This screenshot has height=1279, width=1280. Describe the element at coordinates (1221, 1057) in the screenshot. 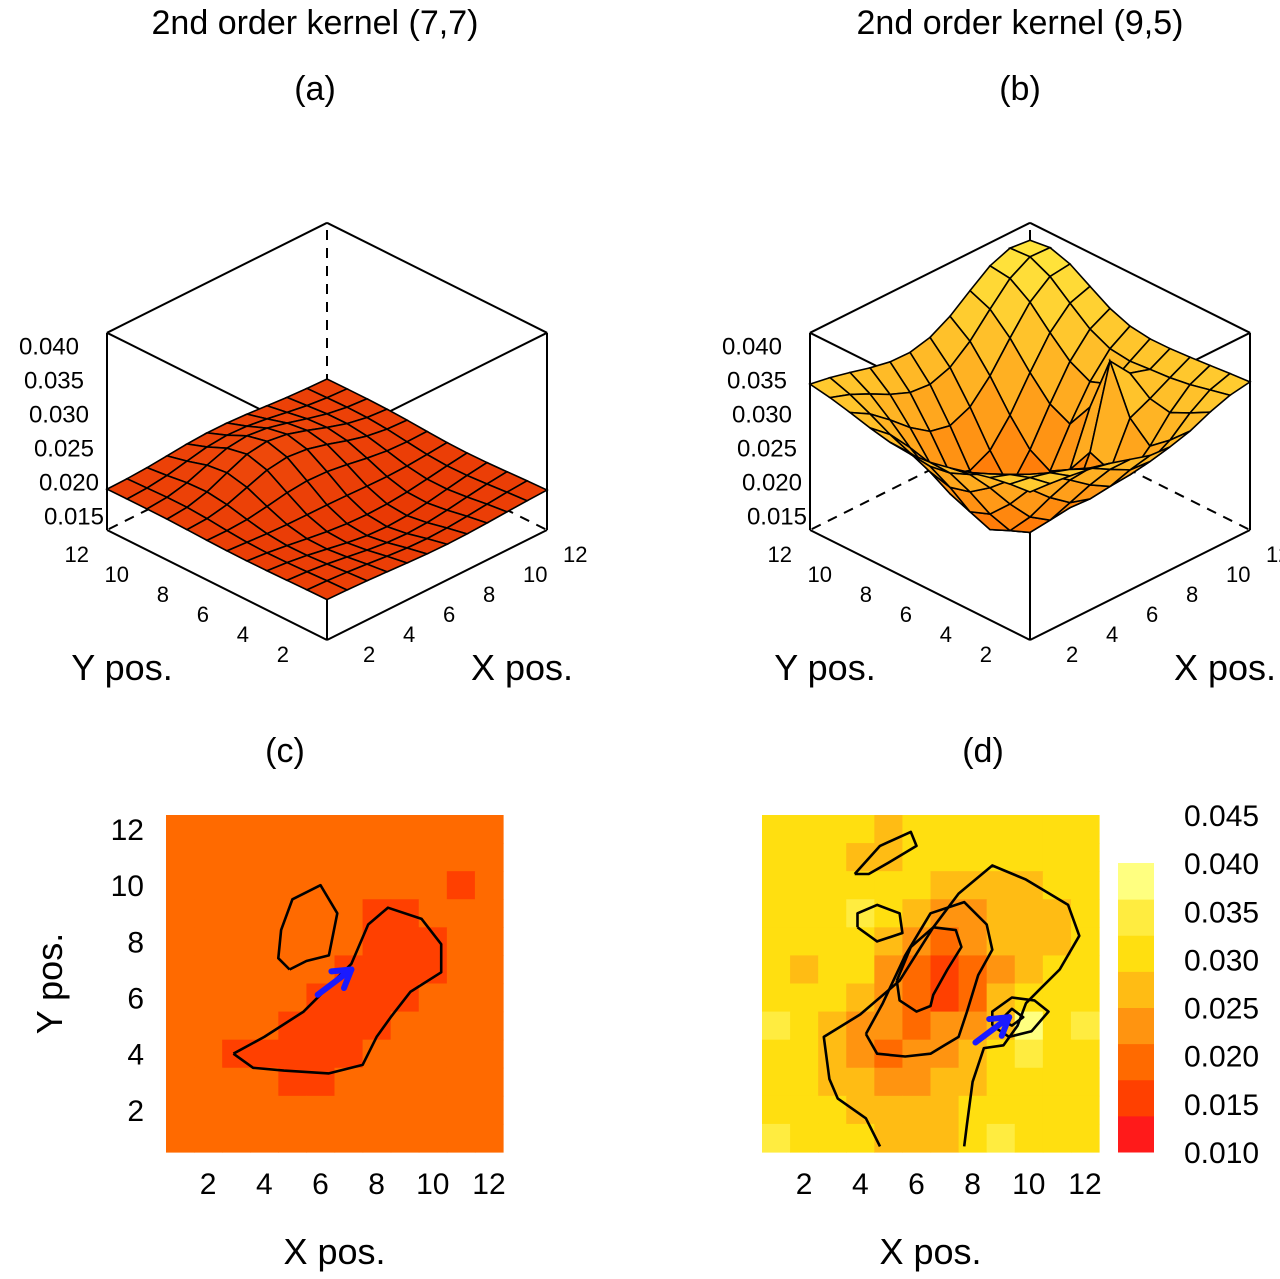

I see `colorbar-label: 0.020` at that location.